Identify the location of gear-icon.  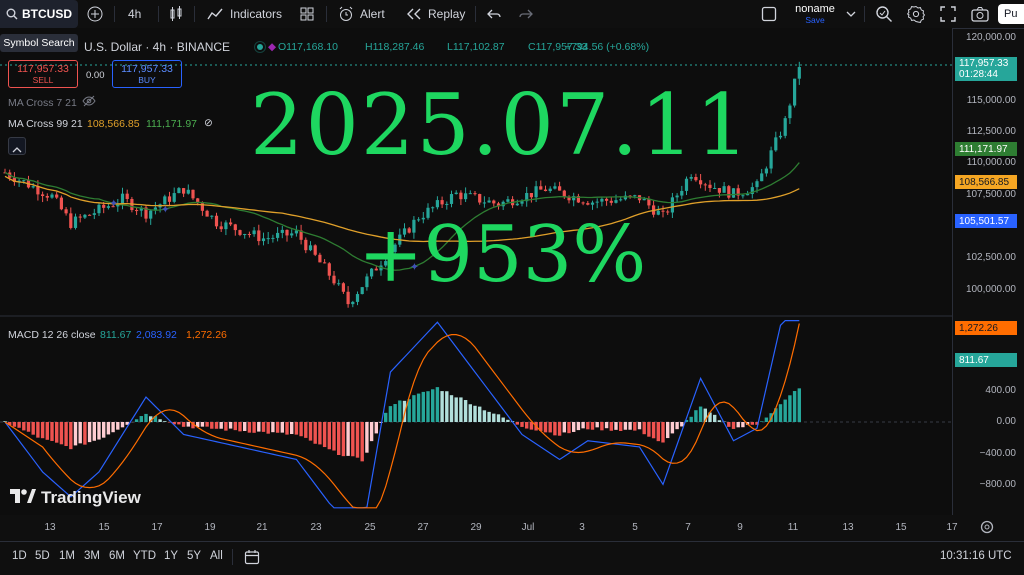
(916, 14).